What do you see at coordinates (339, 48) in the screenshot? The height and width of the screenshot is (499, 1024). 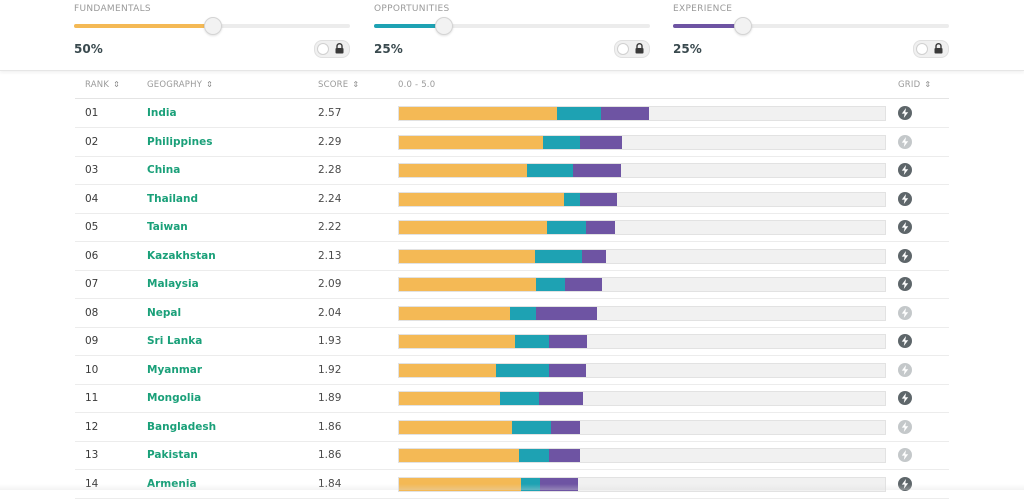 I see `lock-icon` at bounding box center [339, 48].